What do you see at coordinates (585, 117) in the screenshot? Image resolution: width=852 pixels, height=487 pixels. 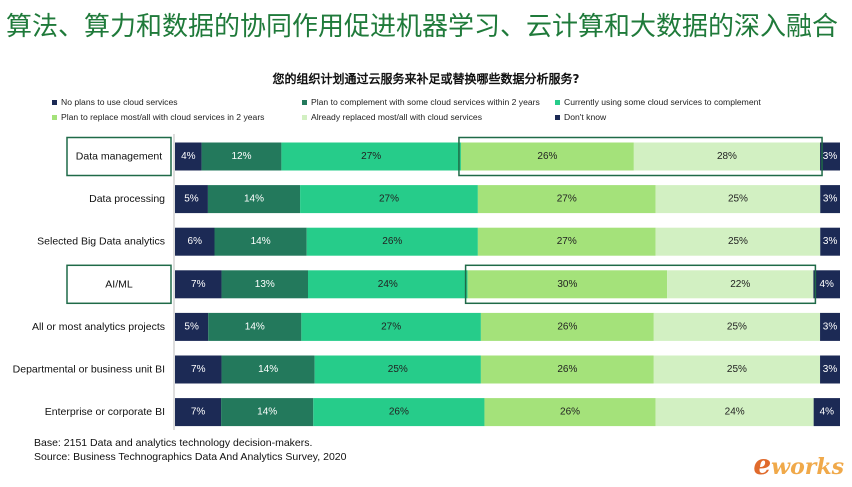 I see `legend-label: Don't know` at bounding box center [585, 117].